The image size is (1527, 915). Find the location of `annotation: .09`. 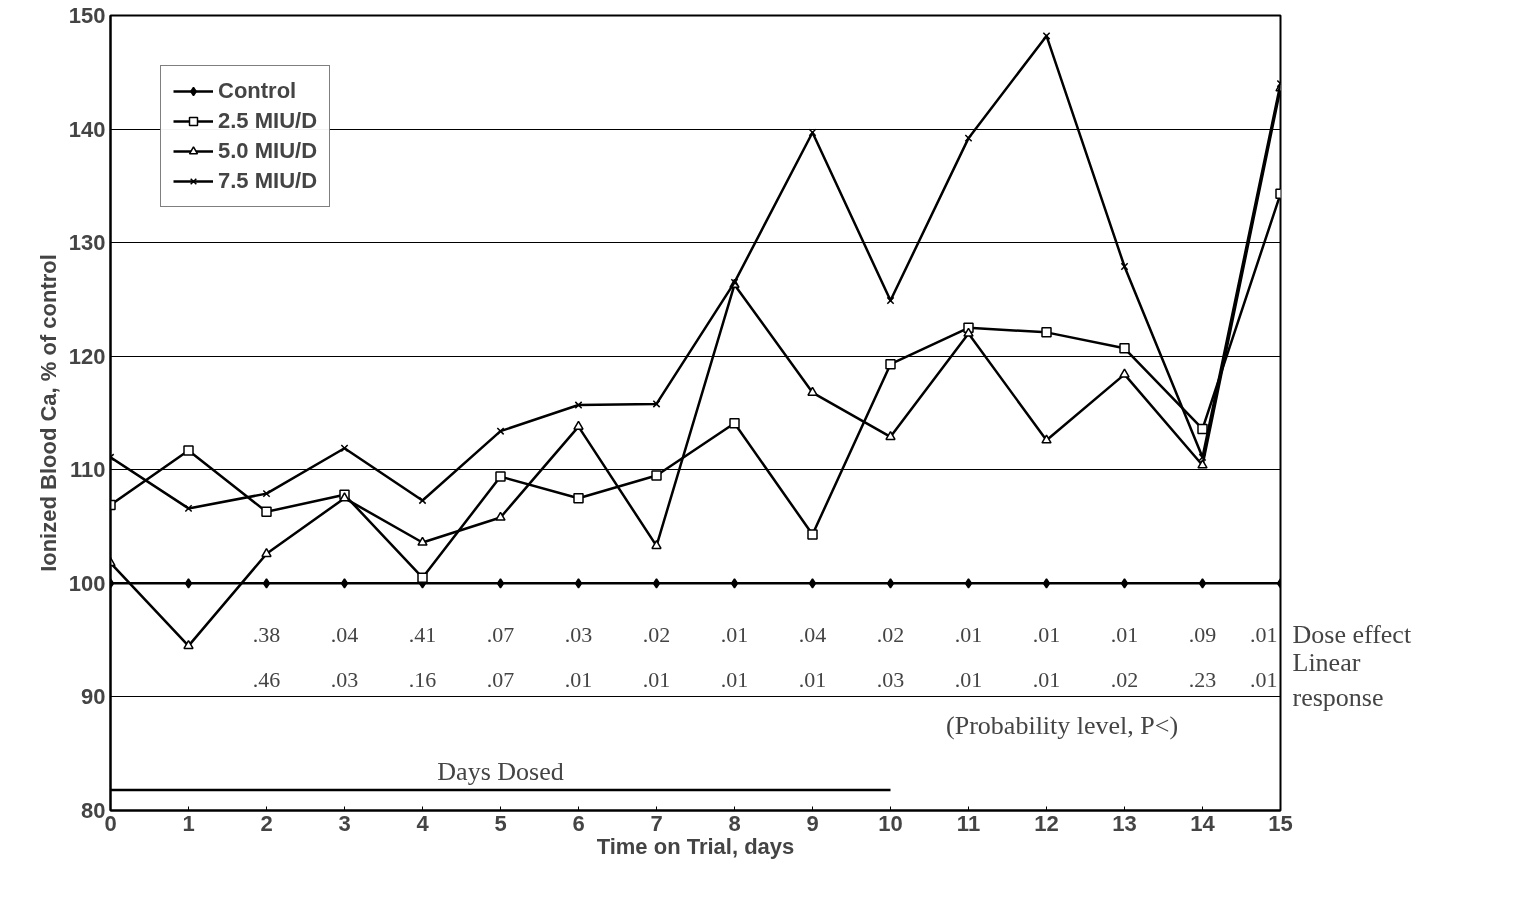

annotation: .09 is located at coordinates (1202, 634).